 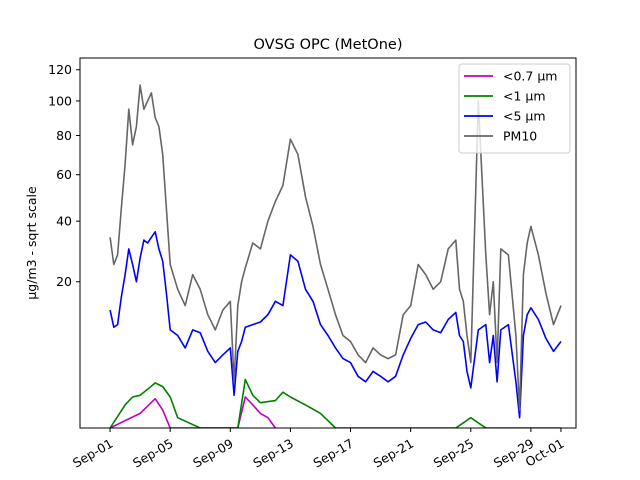 What do you see at coordinates (520, 136) in the screenshot?
I see `legend-label: PM10` at bounding box center [520, 136].